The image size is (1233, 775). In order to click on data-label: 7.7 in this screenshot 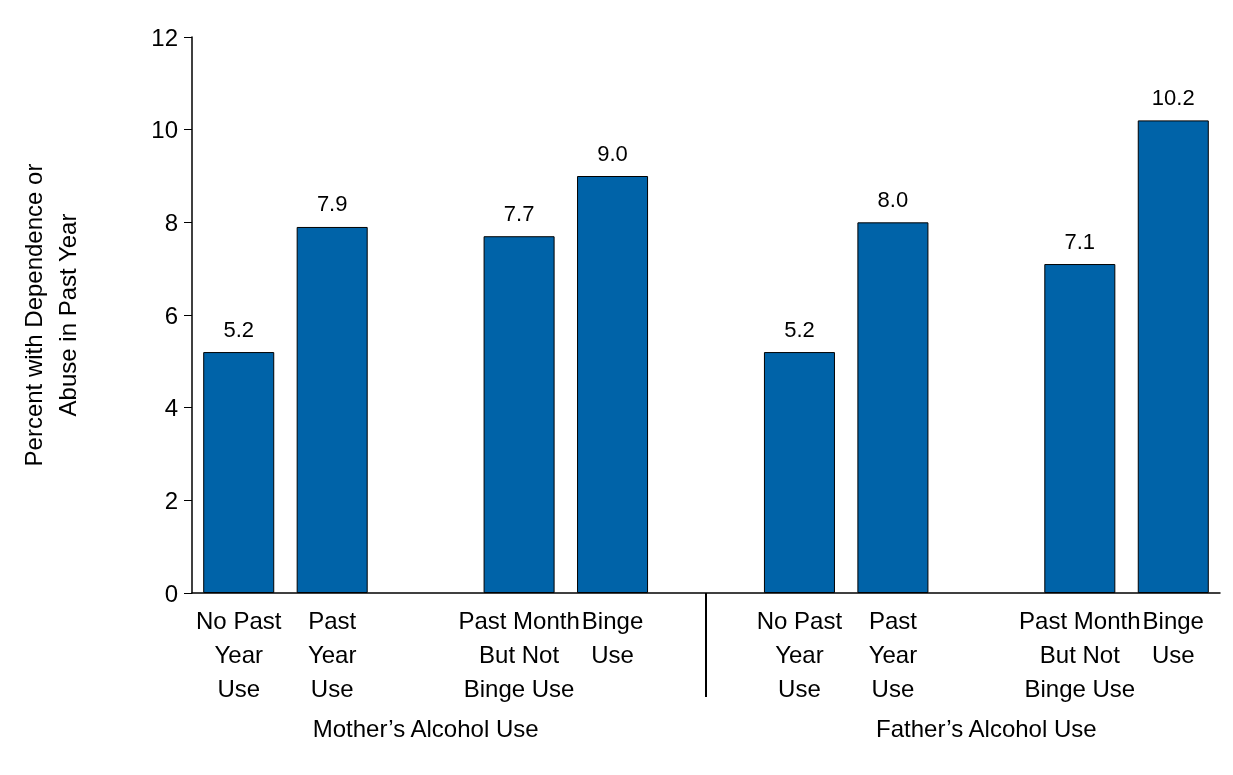, I will do `click(519, 213)`.